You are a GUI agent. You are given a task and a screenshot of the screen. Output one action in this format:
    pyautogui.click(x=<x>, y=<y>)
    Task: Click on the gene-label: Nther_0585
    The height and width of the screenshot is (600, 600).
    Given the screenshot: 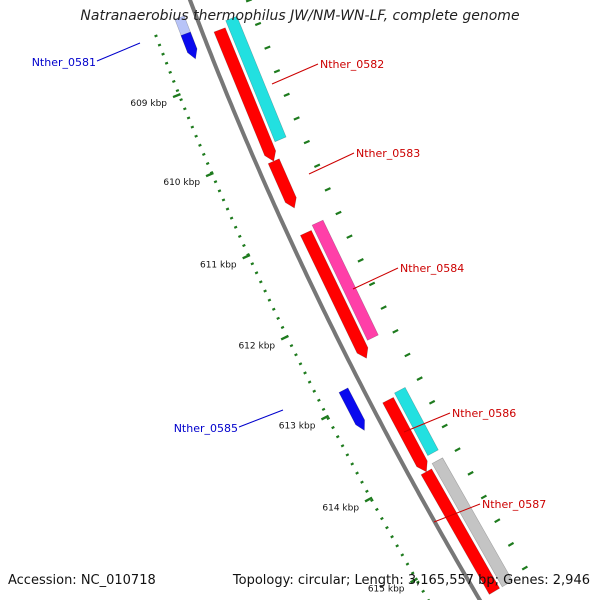 What is the action you would take?
    pyautogui.click(x=206, y=428)
    